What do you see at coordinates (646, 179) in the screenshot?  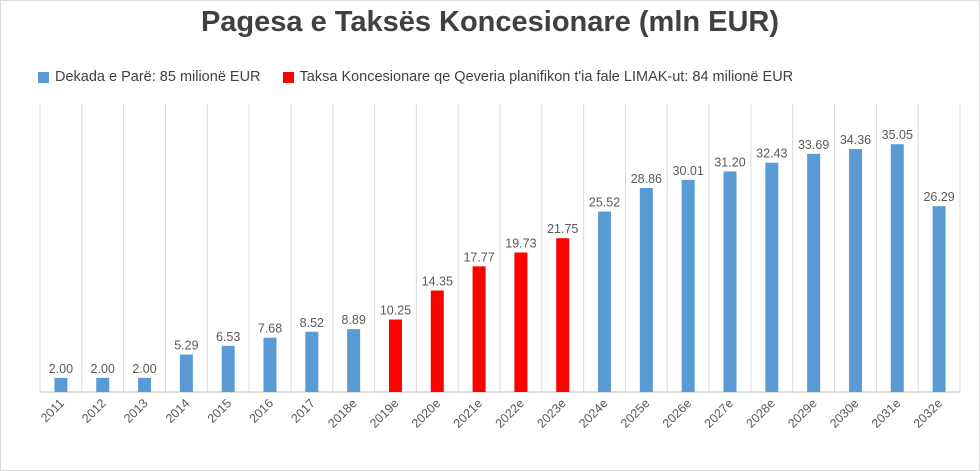 I see `data-label: 28.86` at bounding box center [646, 179].